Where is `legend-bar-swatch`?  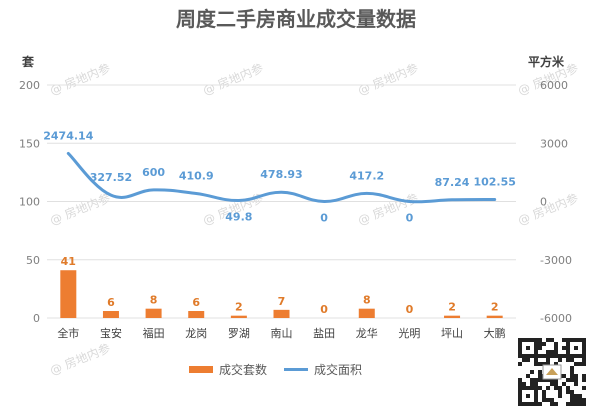
legend-bar-swatch is located at coordinates (201, 369).